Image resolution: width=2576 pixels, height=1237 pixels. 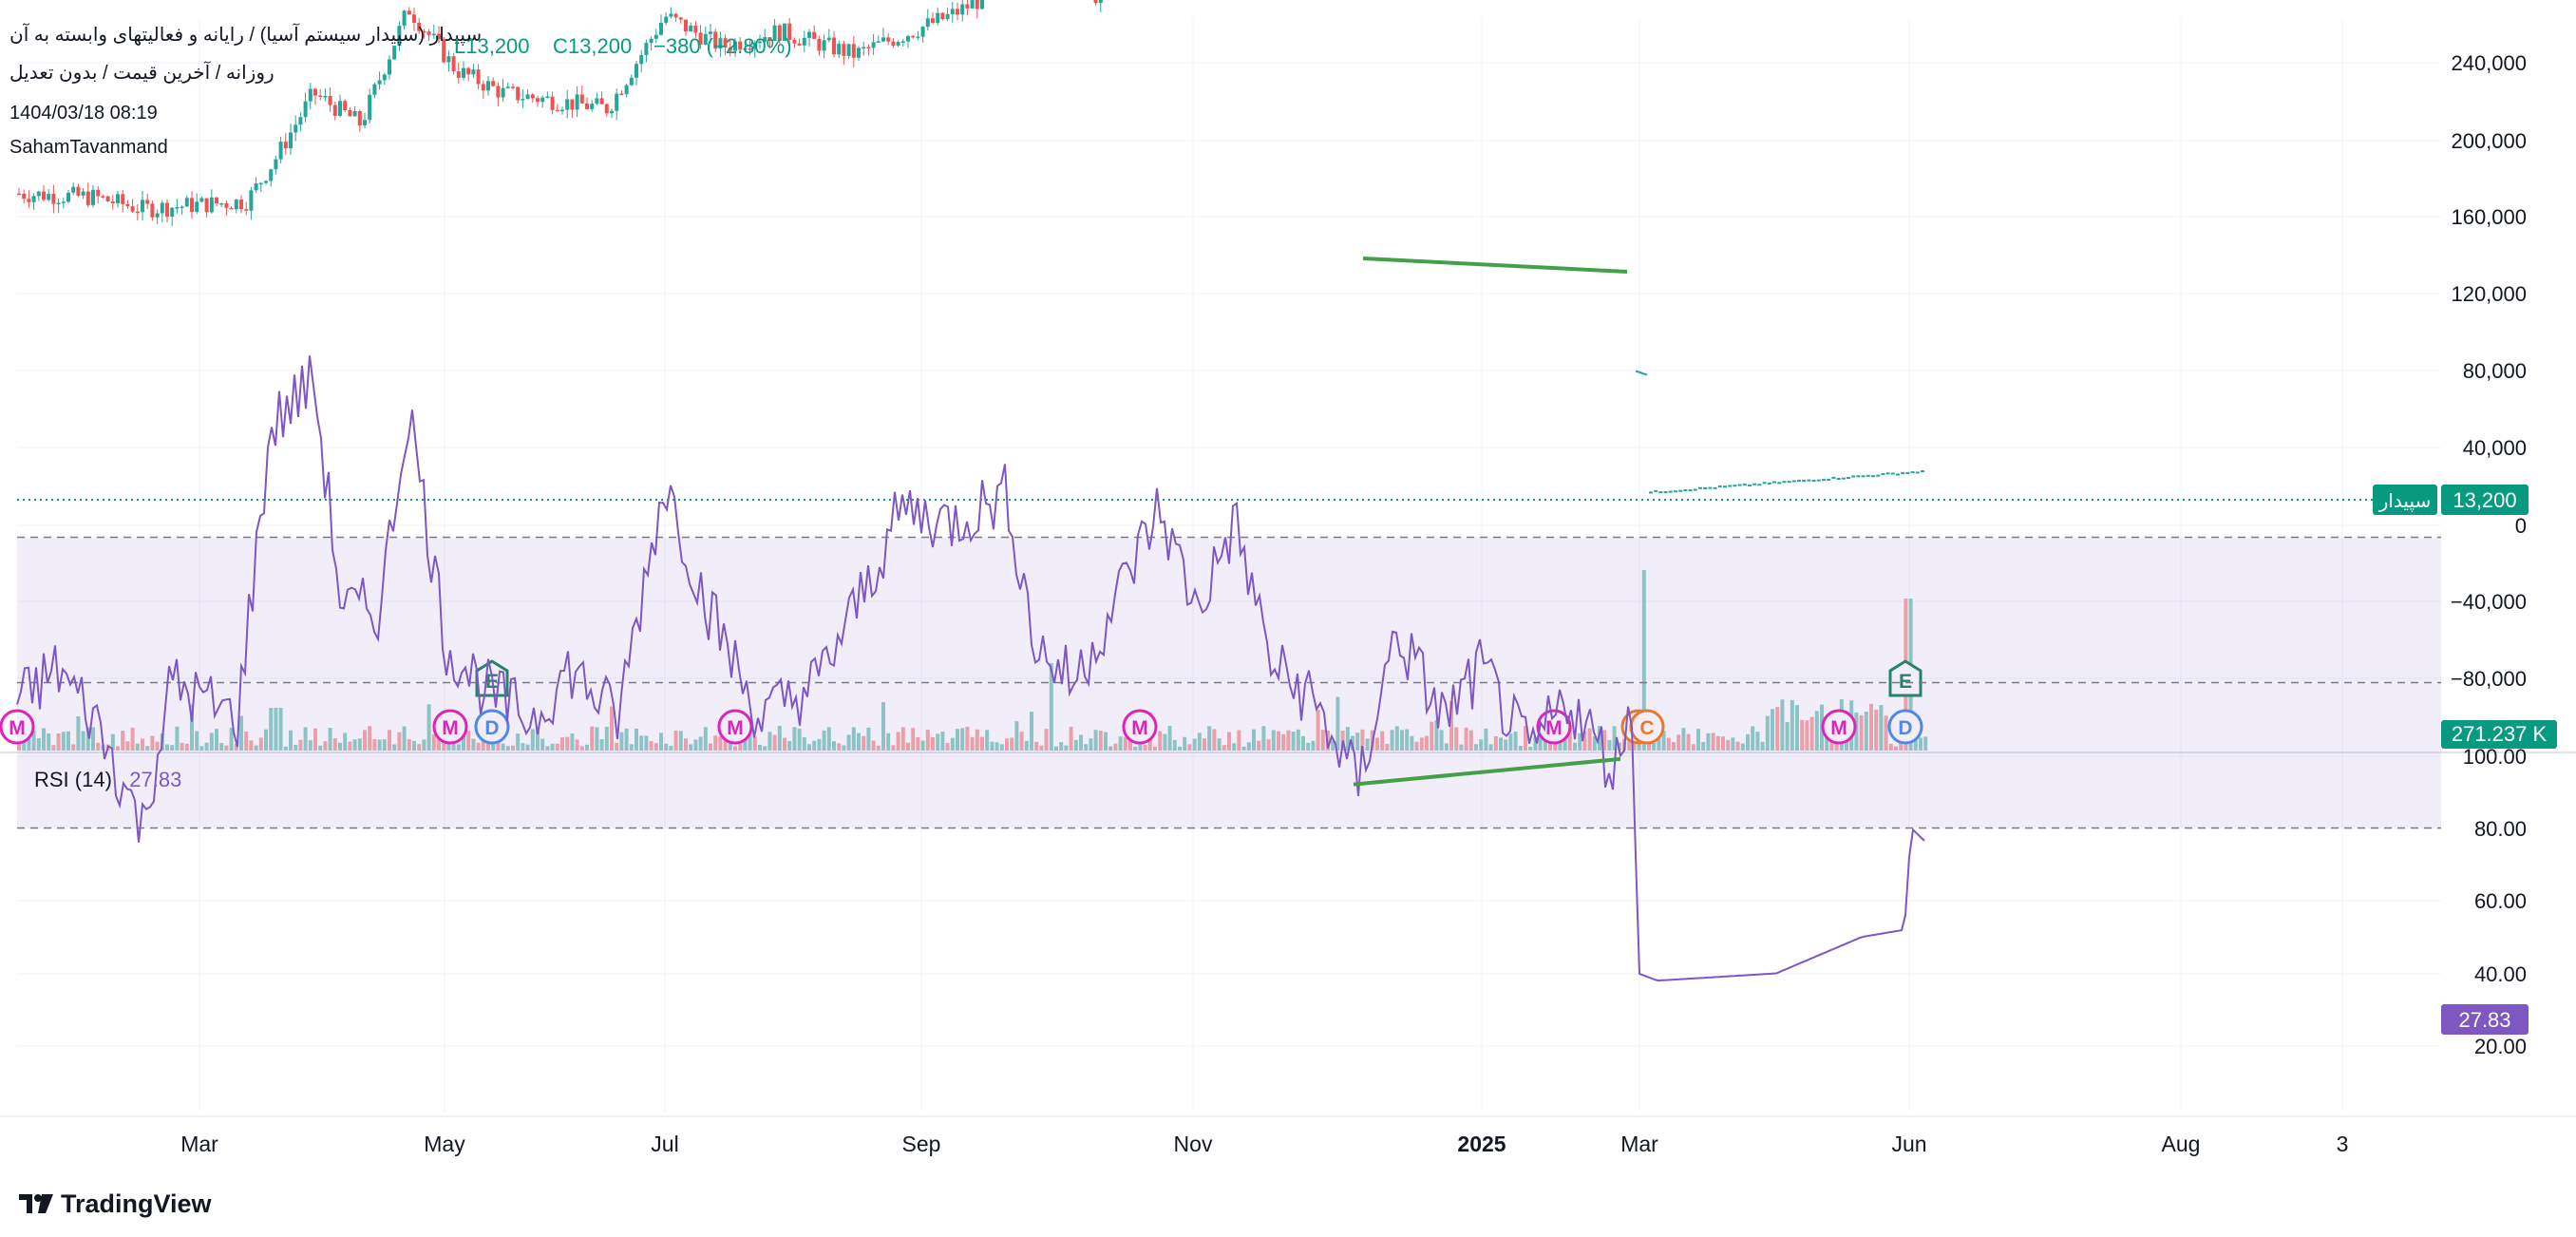 What do you see at coordinates (2489, 679) in the screenshot?
I see `price-axis-label: −80,000` at bounding box center [2489, 679].